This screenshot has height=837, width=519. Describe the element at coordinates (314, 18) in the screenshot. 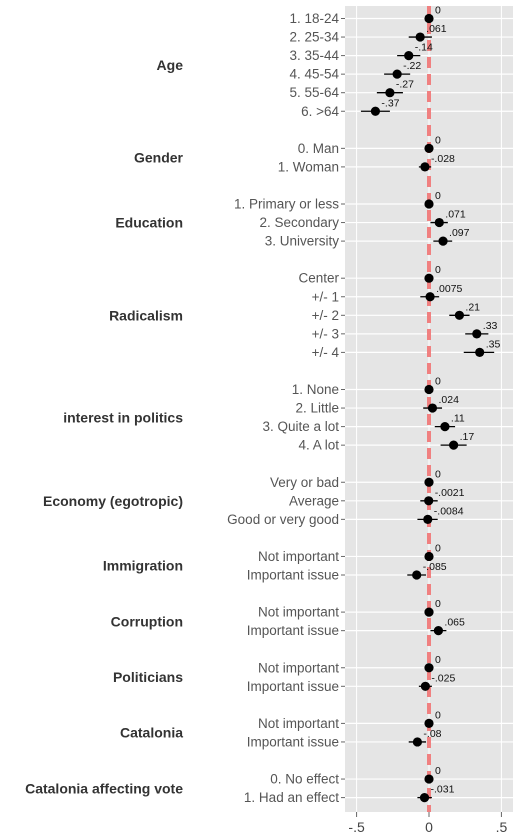

I see `category-label: 1. 18-24` at that location.